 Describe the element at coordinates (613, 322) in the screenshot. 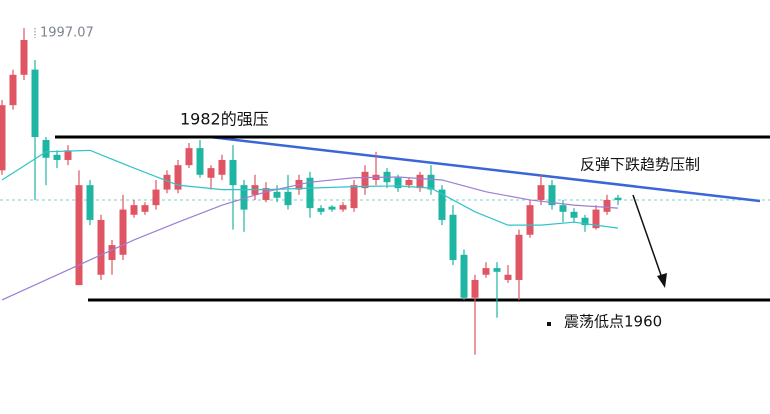

I see `annotation: 震荡低点1960` at that location.